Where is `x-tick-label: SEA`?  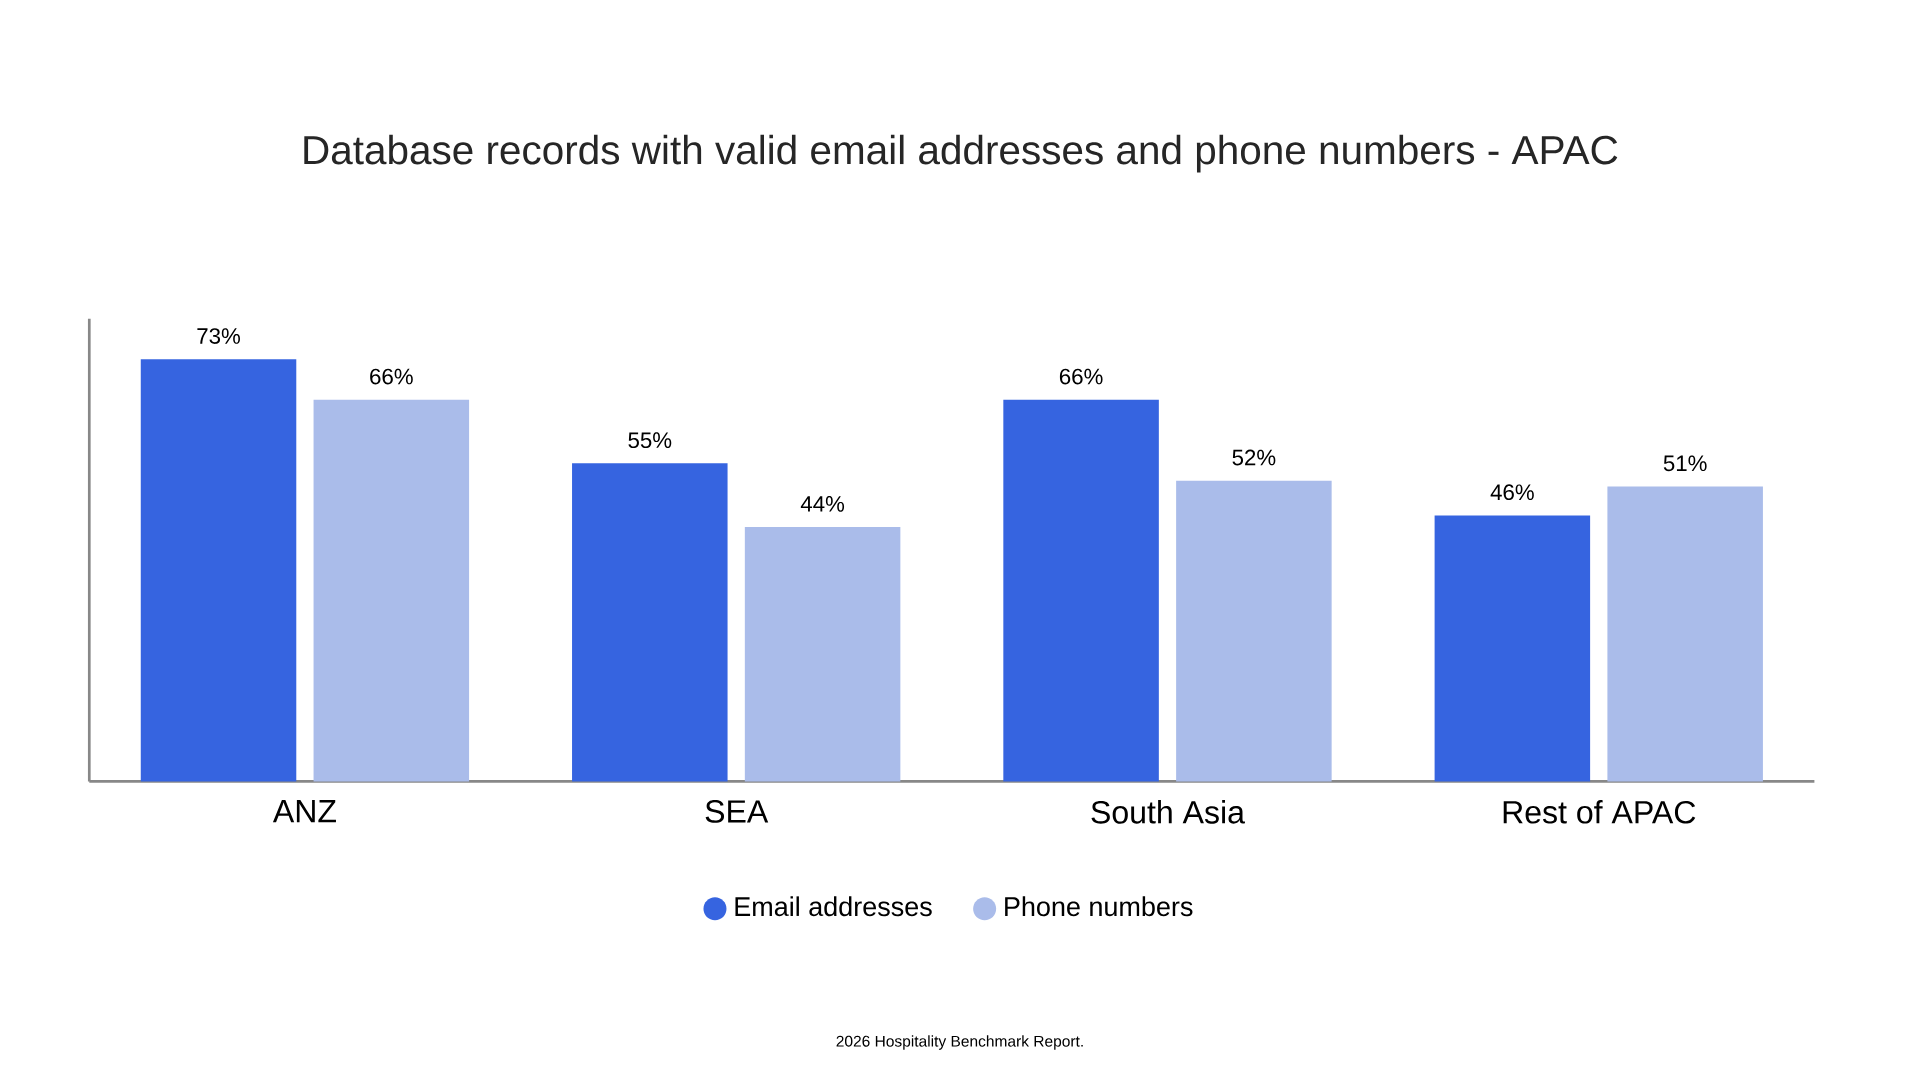
x-tick-label: SEA is located at coordinates (737, 811).